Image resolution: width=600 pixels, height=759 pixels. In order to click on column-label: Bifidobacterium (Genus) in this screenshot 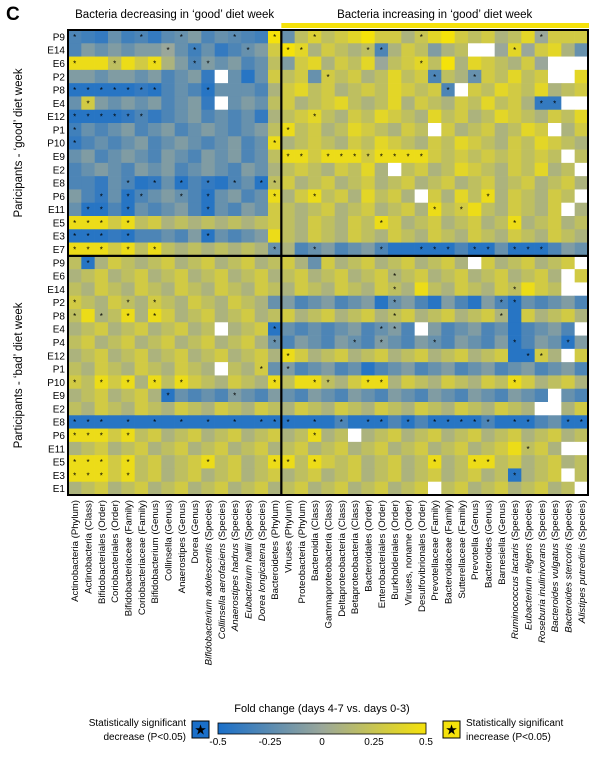, I will do `click(155, 551)`.